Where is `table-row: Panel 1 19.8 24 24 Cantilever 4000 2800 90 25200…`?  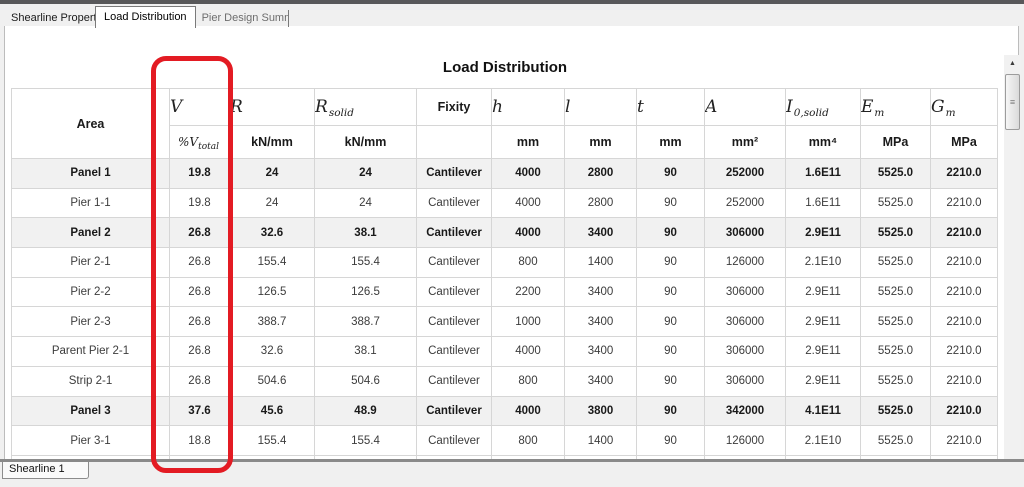
table-row: Panel 1 19.8 24 24 Cantilever 4000 2800 90 25200… is located at coordinates (504, 173).